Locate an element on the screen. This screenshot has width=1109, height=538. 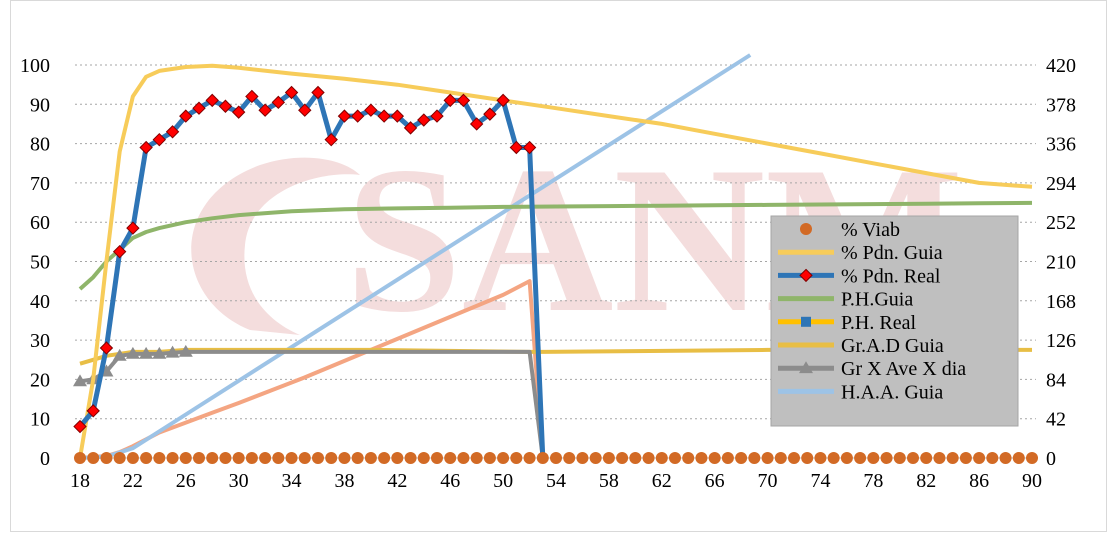
left-axis-tick-labels: 0 10 20 30 40 50 60 70 80 90 100 is located at coordinates (35, 262).